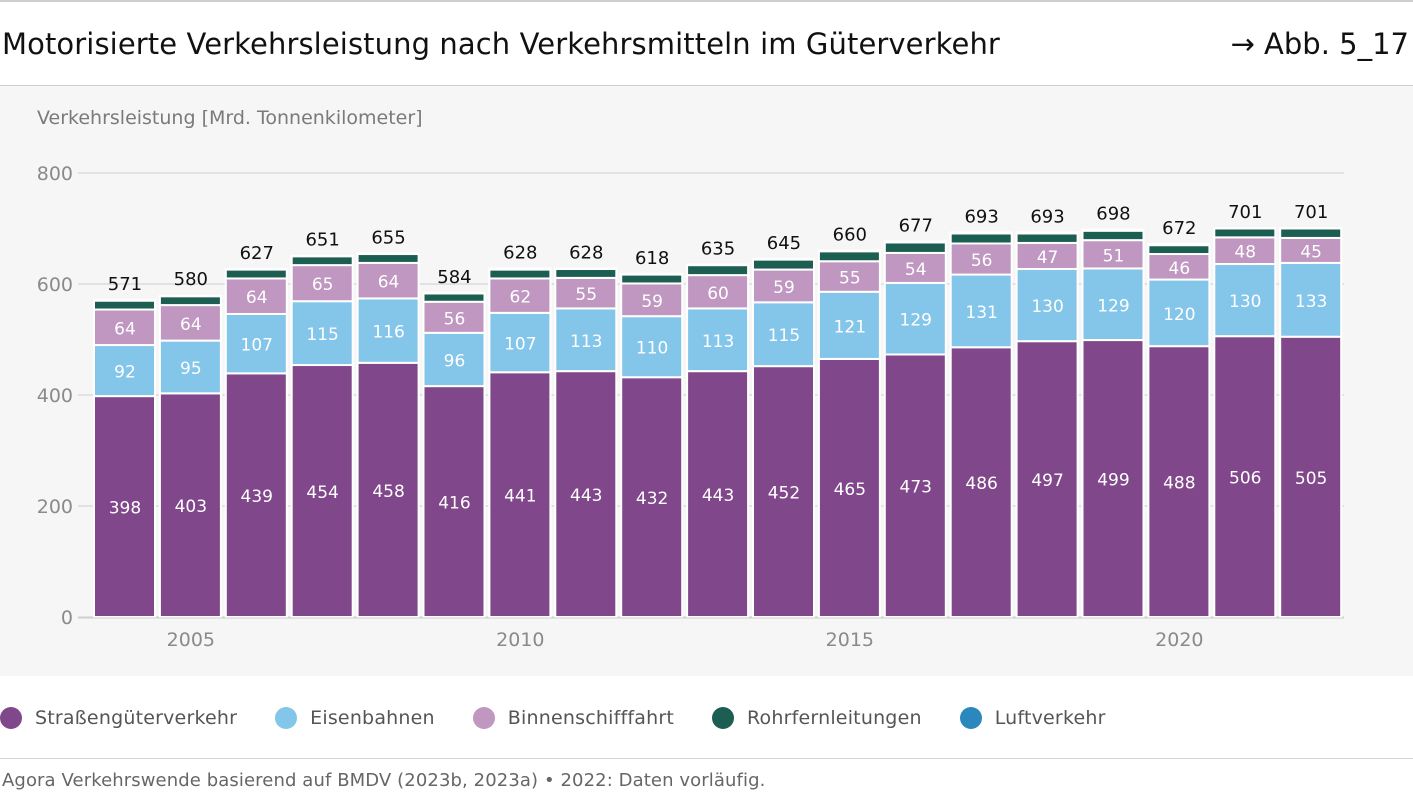 This screenshot has width=1413, height=804. Describe the element at coordinates (1179, 228) in the screenshot. I see `total-value-label: 672` at that location.